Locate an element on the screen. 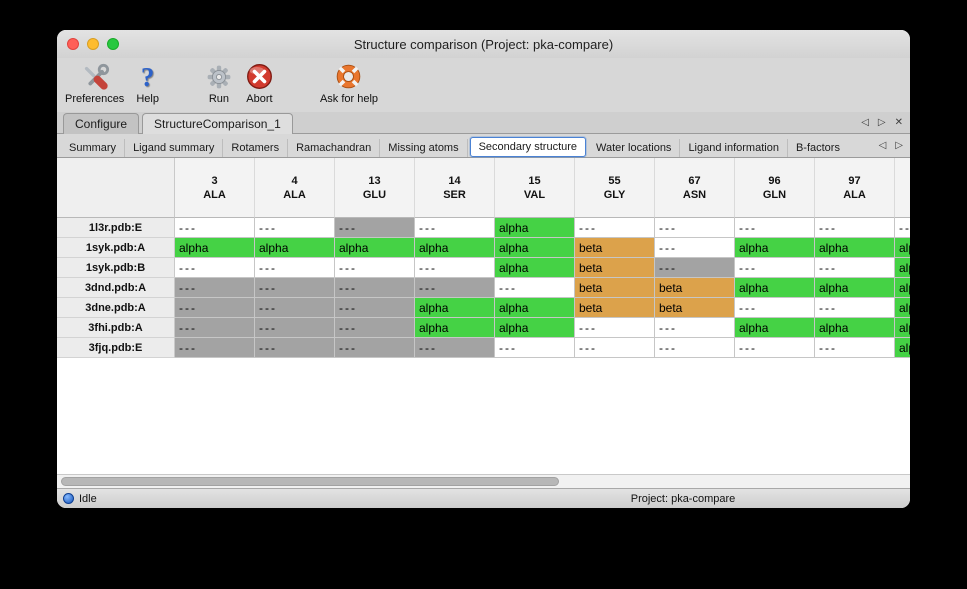 Image resolution: width=967 pixels, height=589 pixels. tab-ligand-information: Ligand information is located at coordinates (734, 148).